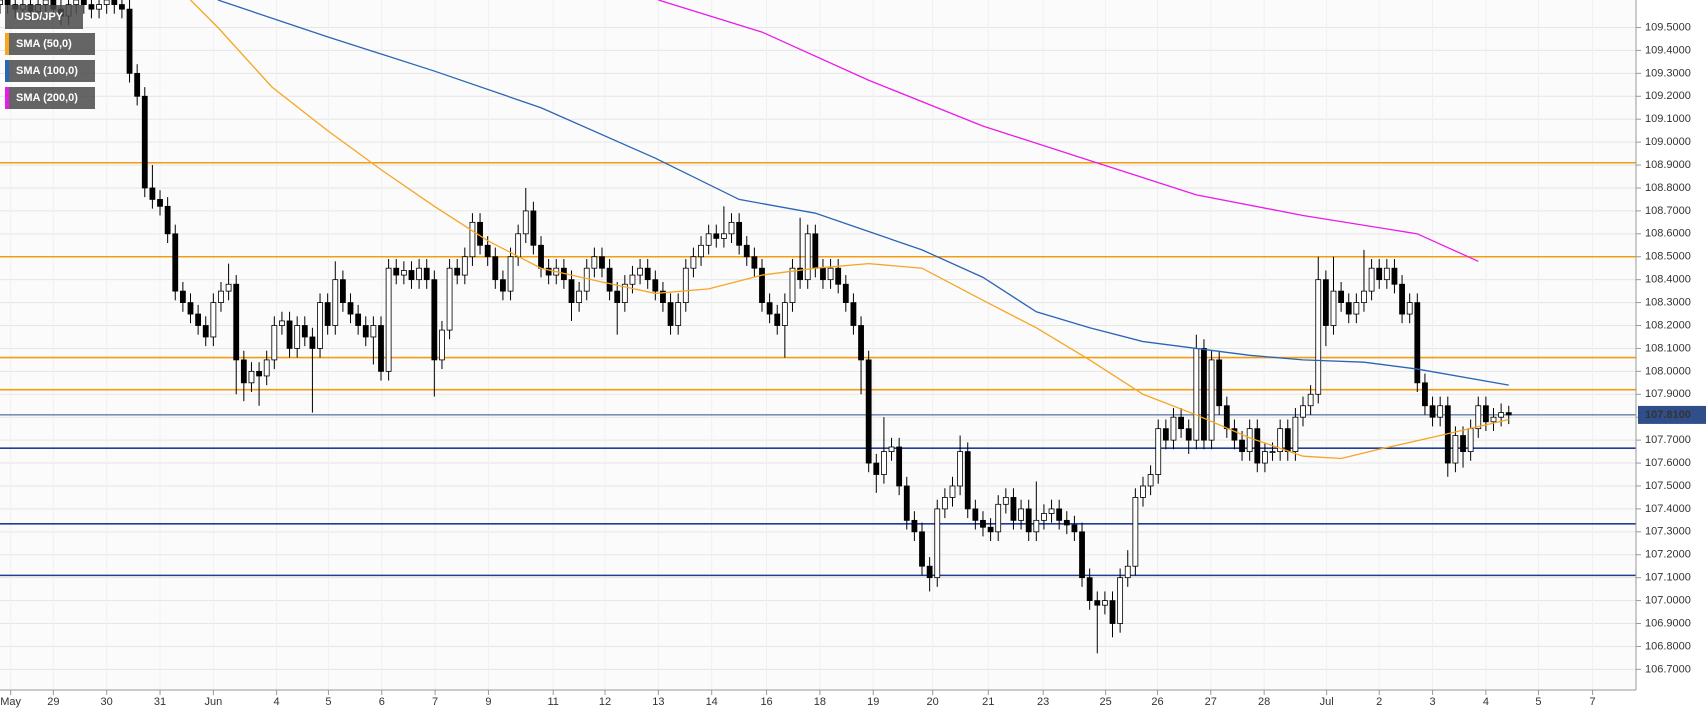 The width and height of the screenshot is (1707, 712). I want to click on x-tick-label: Jul, so click(1327, 702).